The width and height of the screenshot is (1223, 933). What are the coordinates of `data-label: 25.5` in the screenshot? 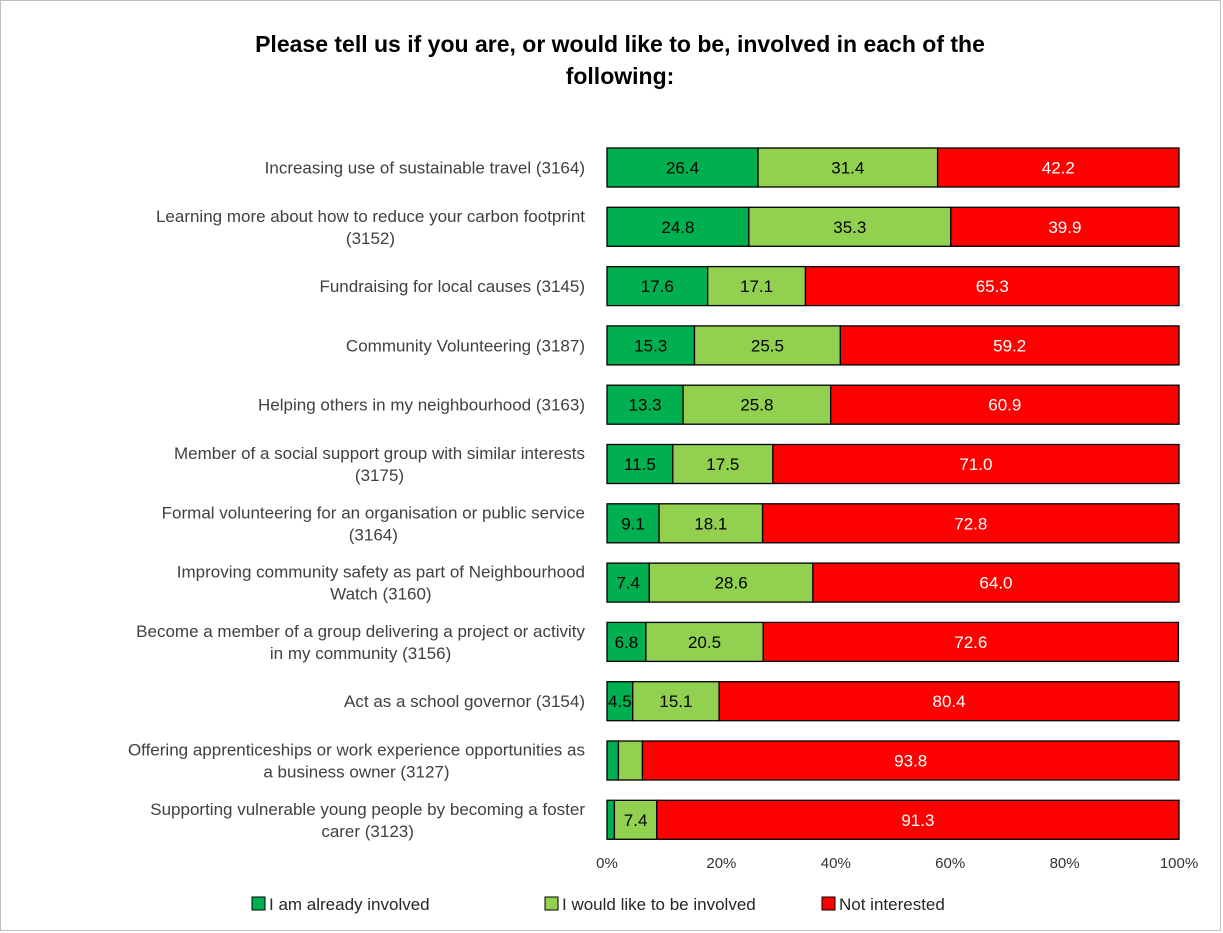 It's located at (767, 345).